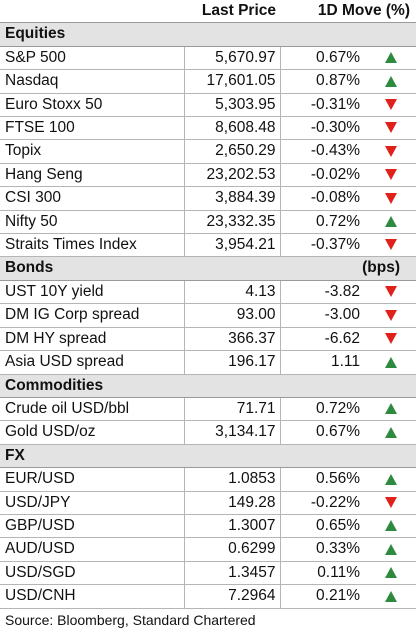 This screenshot has width=416, height=628. I want to click on one-day-move: 1.11, so click(323, 362).